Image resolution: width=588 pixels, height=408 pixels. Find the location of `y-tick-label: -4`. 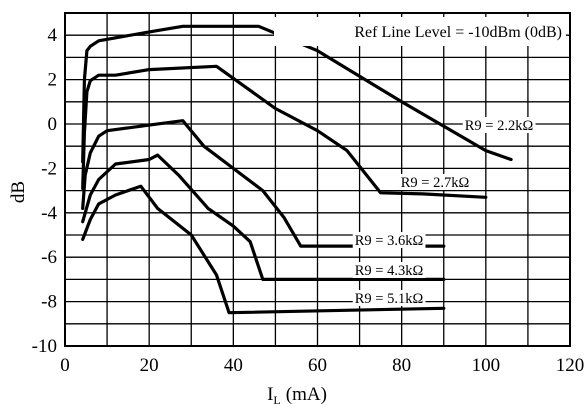

y-tick-label: -4 is located at coordinates (49, 213).